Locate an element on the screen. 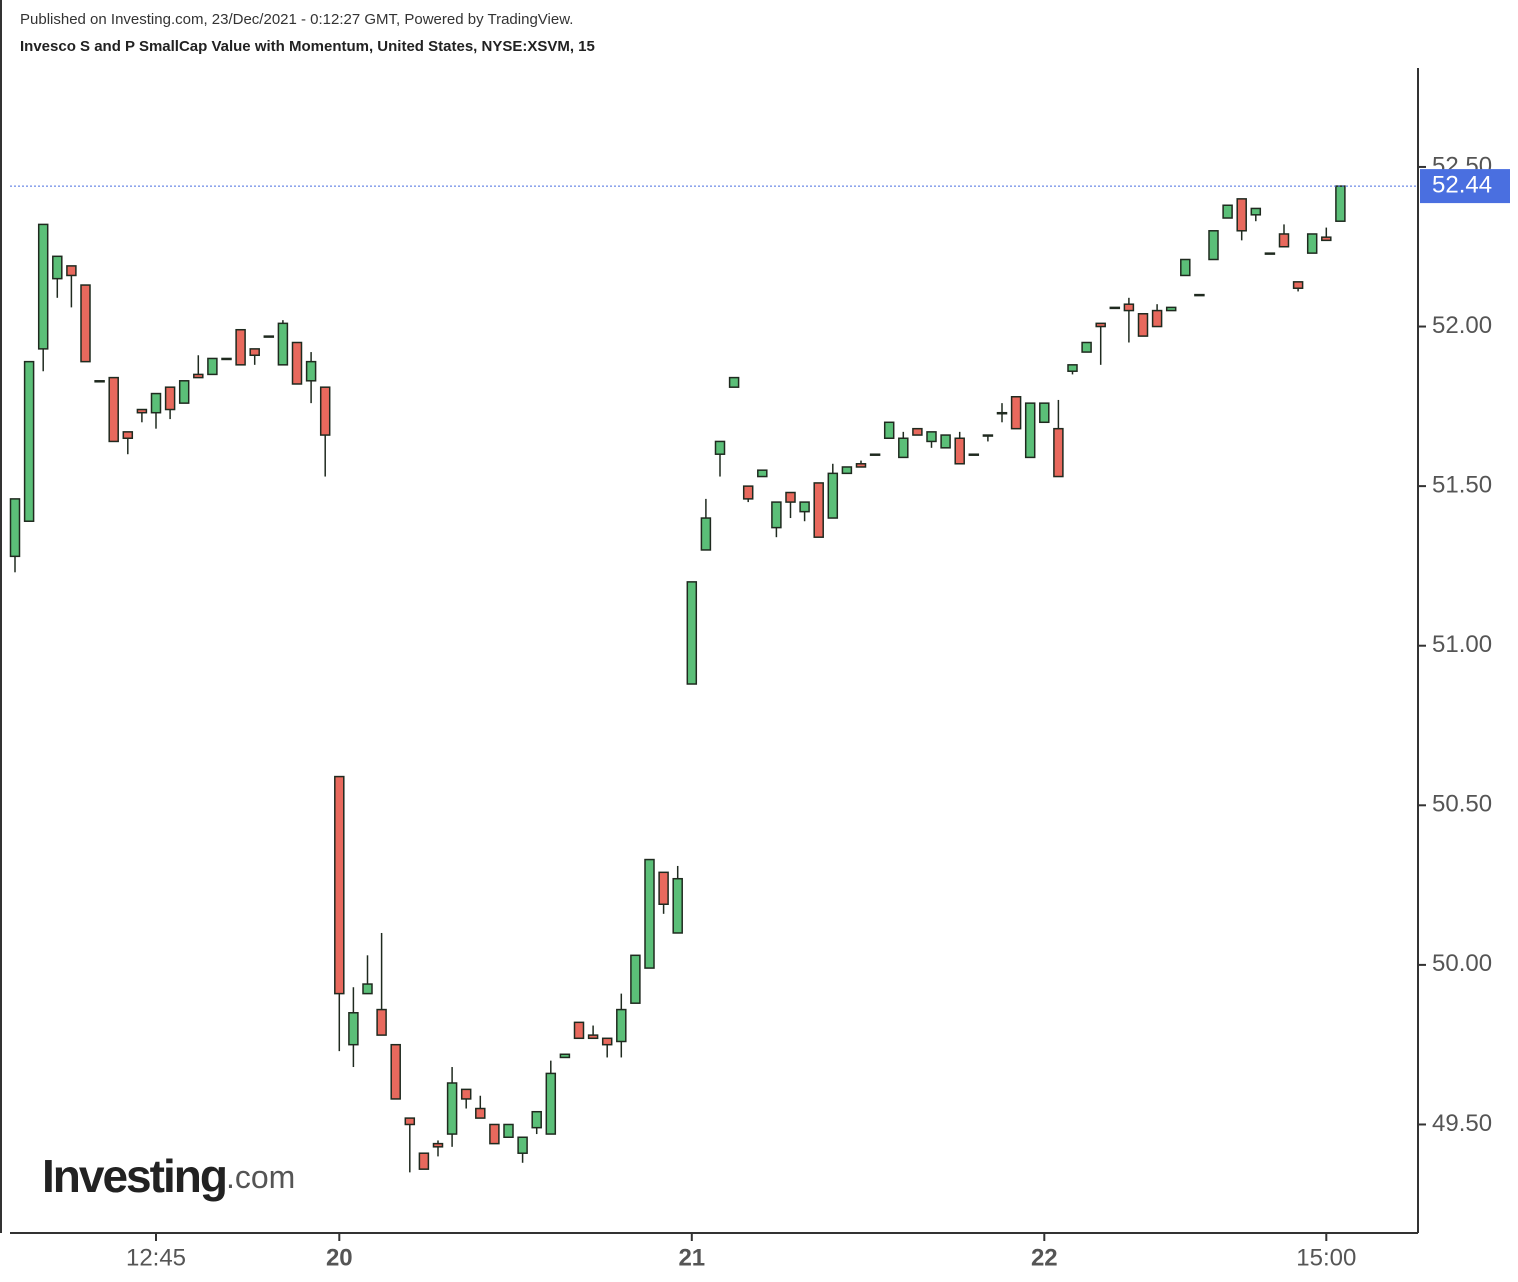 The width and height of the screenshot is (1518, 1282). y-tick-label: 51.00 is located at coordinates (1462, 644).